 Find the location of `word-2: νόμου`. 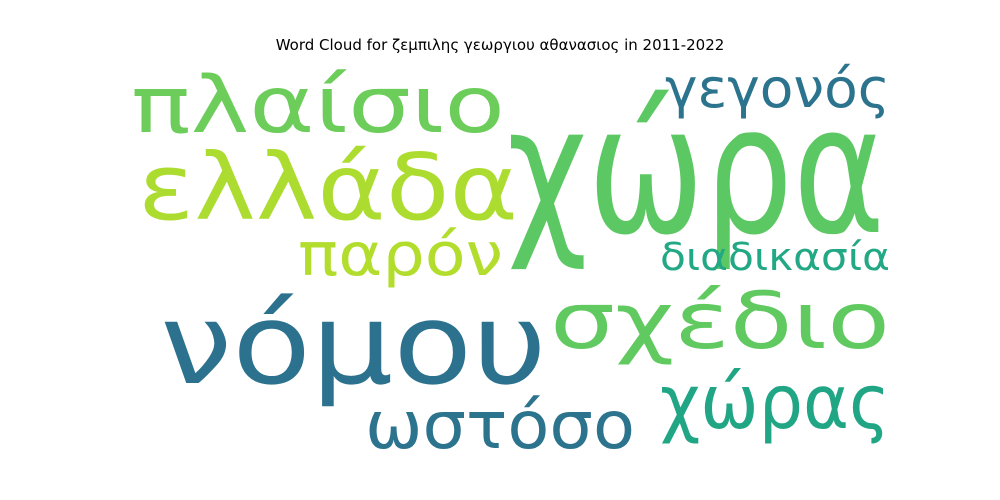

word-2: νόμου is located at coordinates (353, 345).